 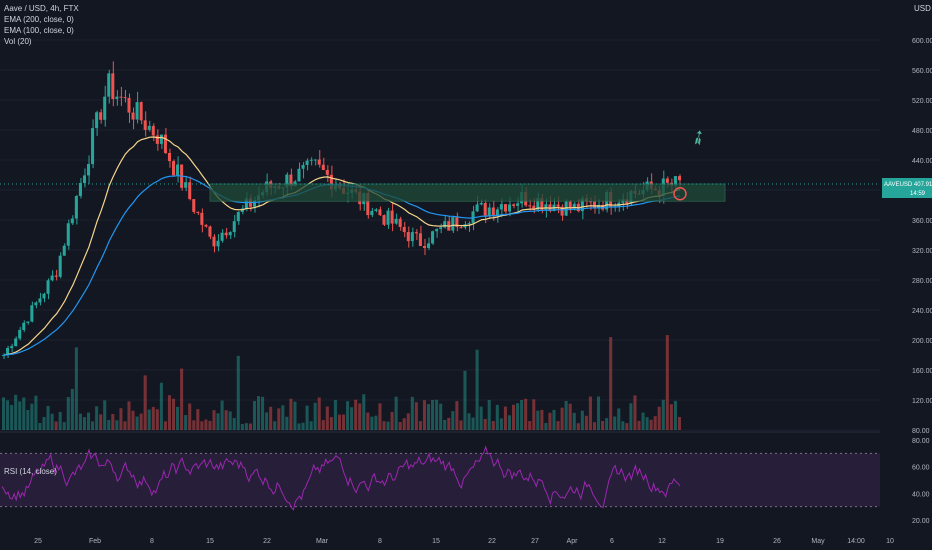 What do you see at coordinates (341, 478) in the screenshot?
I see `rsi-line` at bounding box center [341, 478].